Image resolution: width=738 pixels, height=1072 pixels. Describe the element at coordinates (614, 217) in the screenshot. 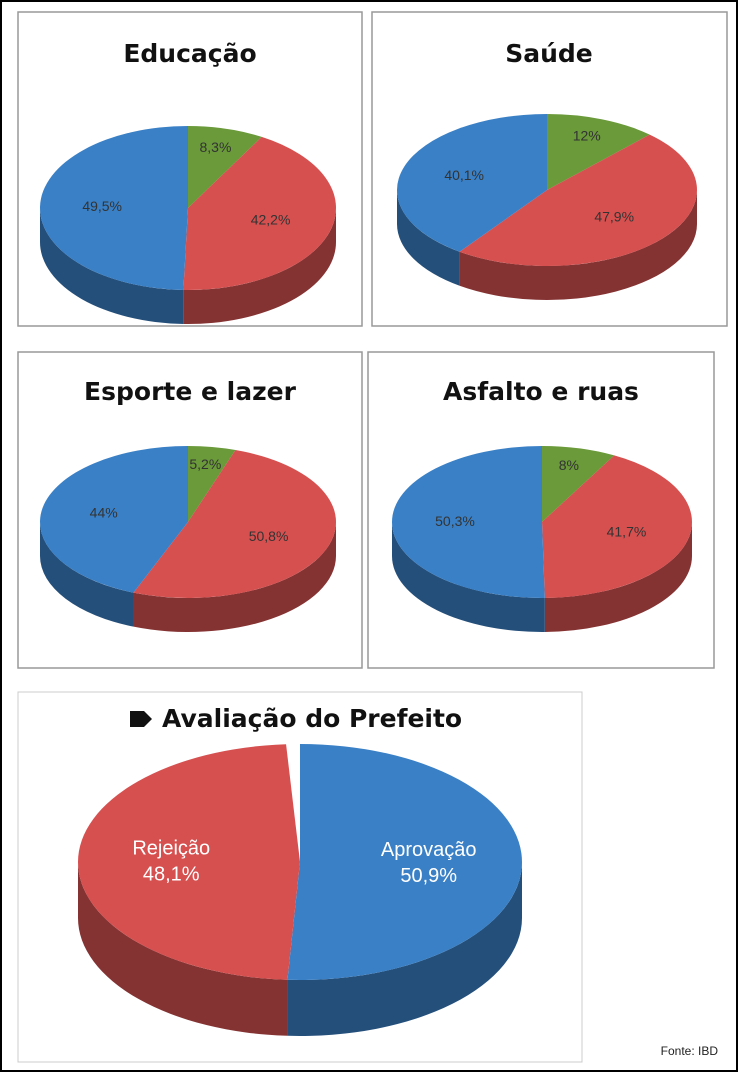

I see `data-label: 47,9%` at that location.